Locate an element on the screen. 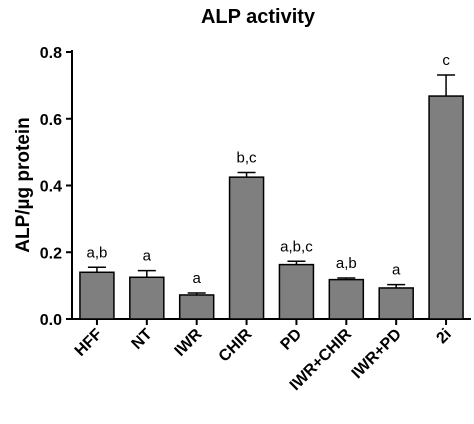 Image resolution: width=474 pixels, height=424 pixels. x-tick-label: PD is located at coordinates (292, 340).